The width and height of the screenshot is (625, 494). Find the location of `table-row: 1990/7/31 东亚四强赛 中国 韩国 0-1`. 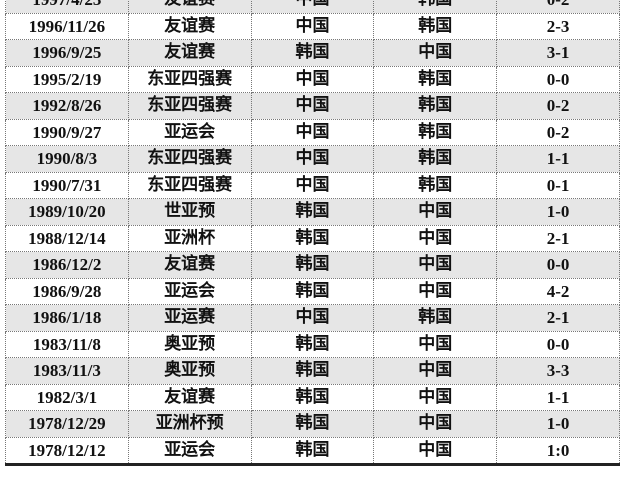

table-row: 1990/7/31 东亚四强赛 中国 韩国 0-1 is located at coordinates (312, 185).